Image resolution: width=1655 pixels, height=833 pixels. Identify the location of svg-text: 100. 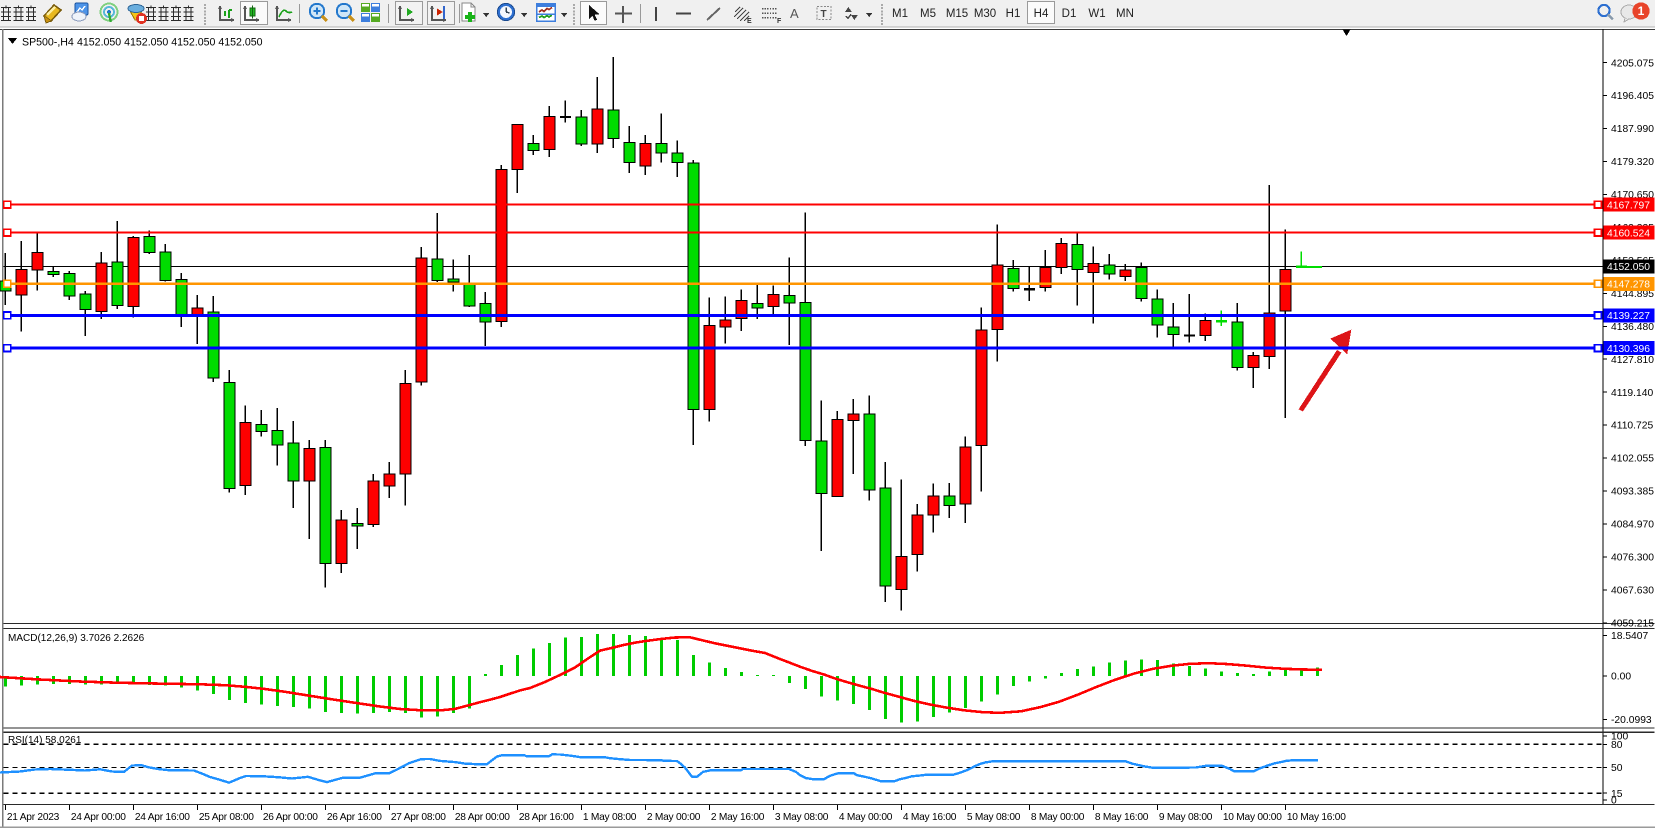
(1619, 737).